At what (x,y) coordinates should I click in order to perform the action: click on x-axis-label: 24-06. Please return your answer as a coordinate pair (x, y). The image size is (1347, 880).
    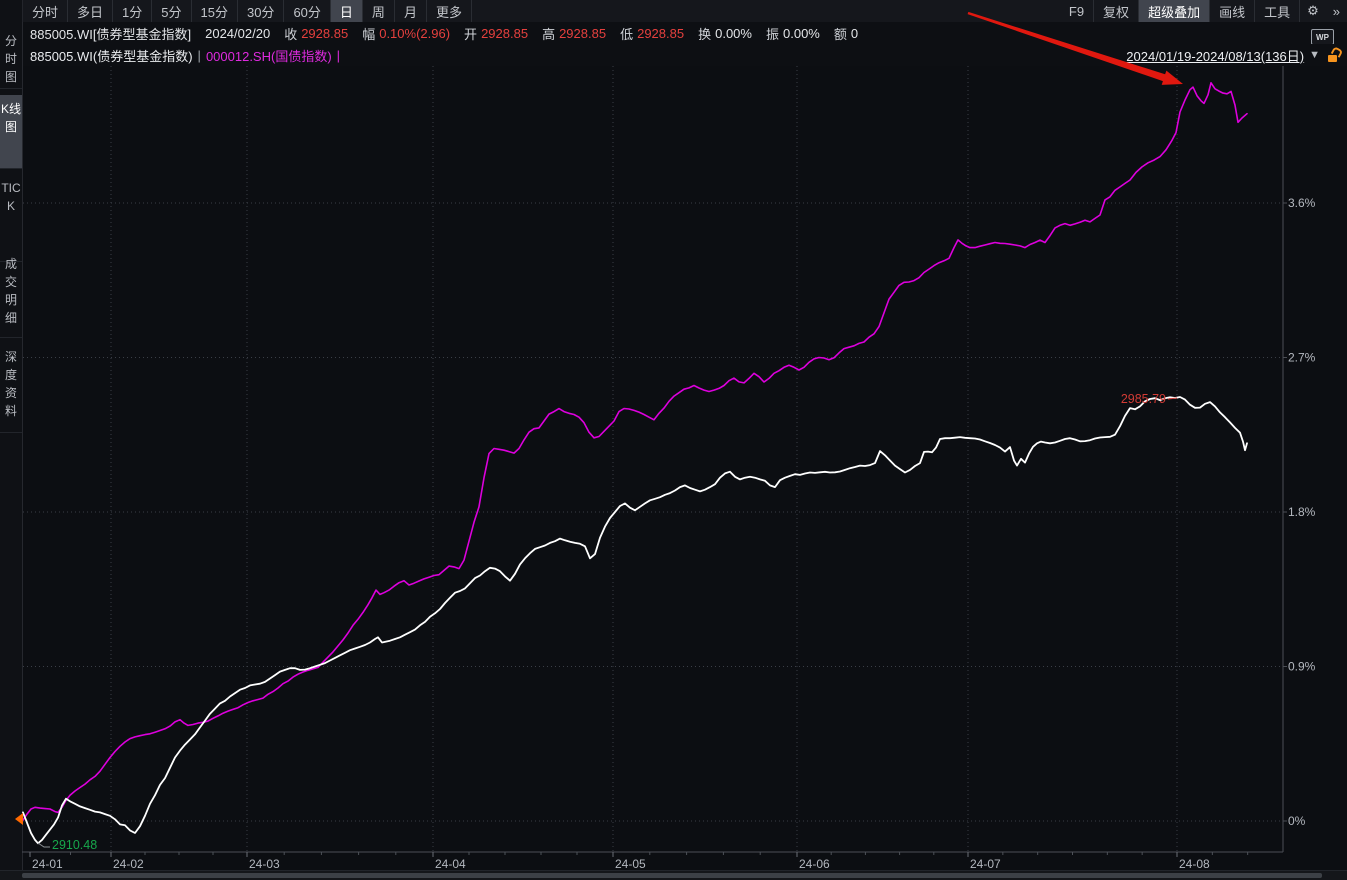
    Looking at the image, I should click on (814, 864).